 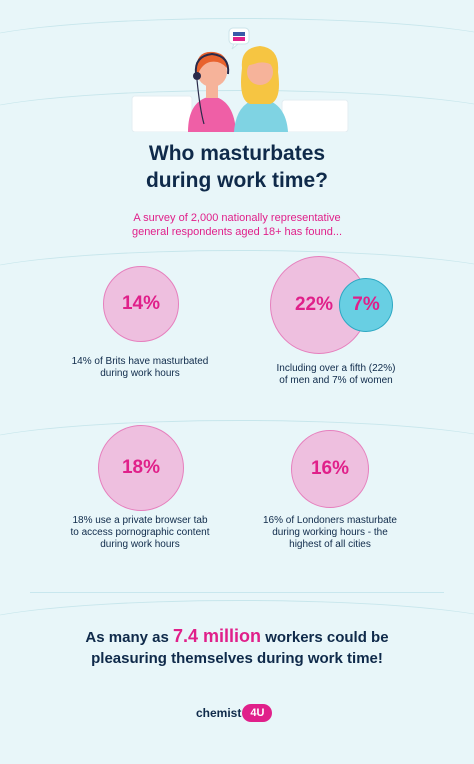 What do you see at coordinates (336, 368) in the screenshot?
I see `caption-line: Including over a fifth (22%)` at bounding box center [336, 368].